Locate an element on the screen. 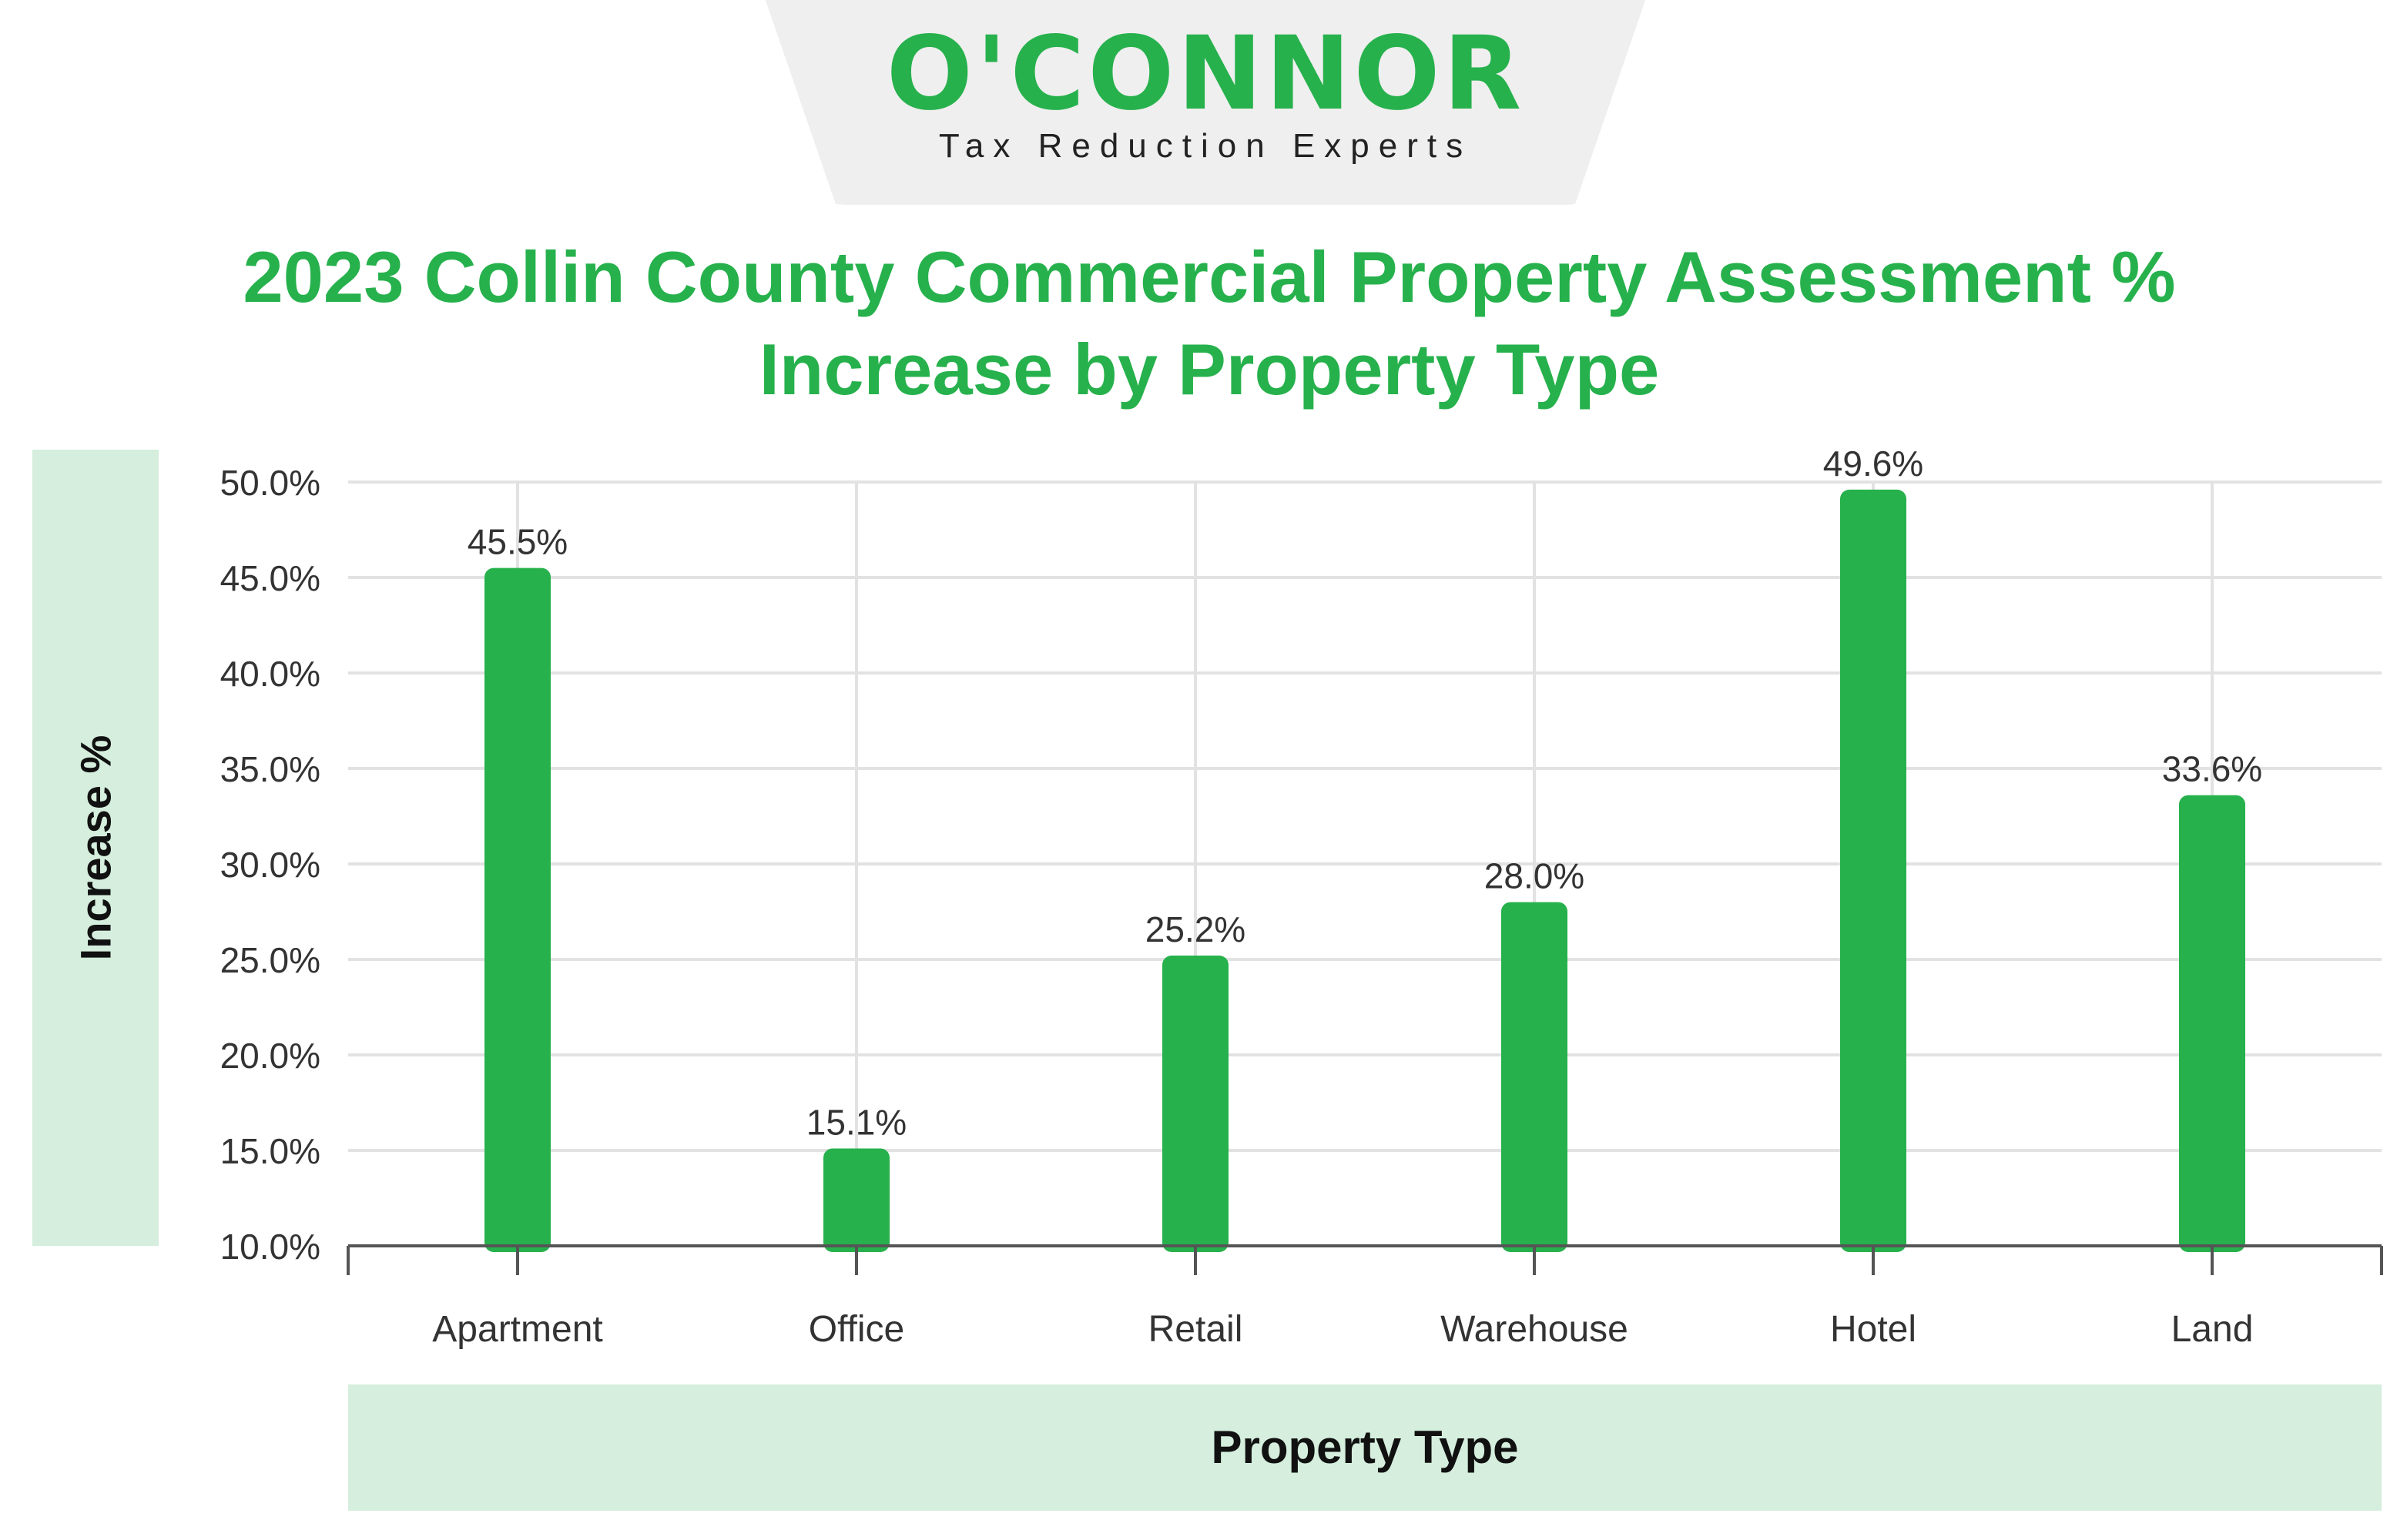 This screenshot has width=2407, height=1540. bar-value-label: 49.6% is located at coordinates (1873, 464).